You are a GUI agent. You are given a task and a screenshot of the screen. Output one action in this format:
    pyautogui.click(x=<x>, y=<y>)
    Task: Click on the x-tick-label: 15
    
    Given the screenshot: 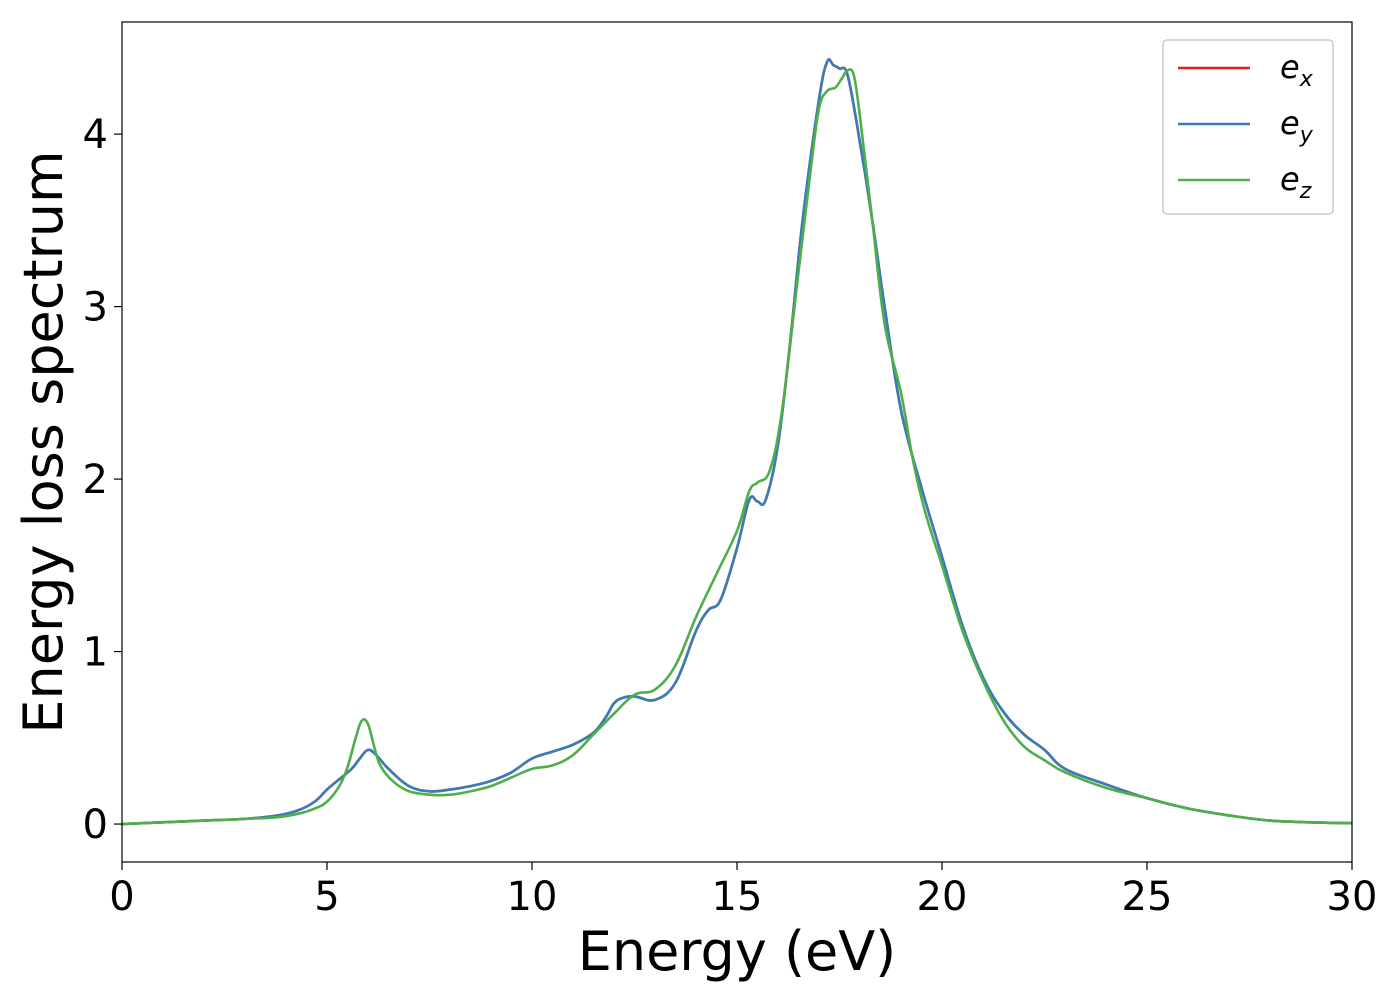 What is the action you would take?
    pyautogui.click(x=737, y=897)
    